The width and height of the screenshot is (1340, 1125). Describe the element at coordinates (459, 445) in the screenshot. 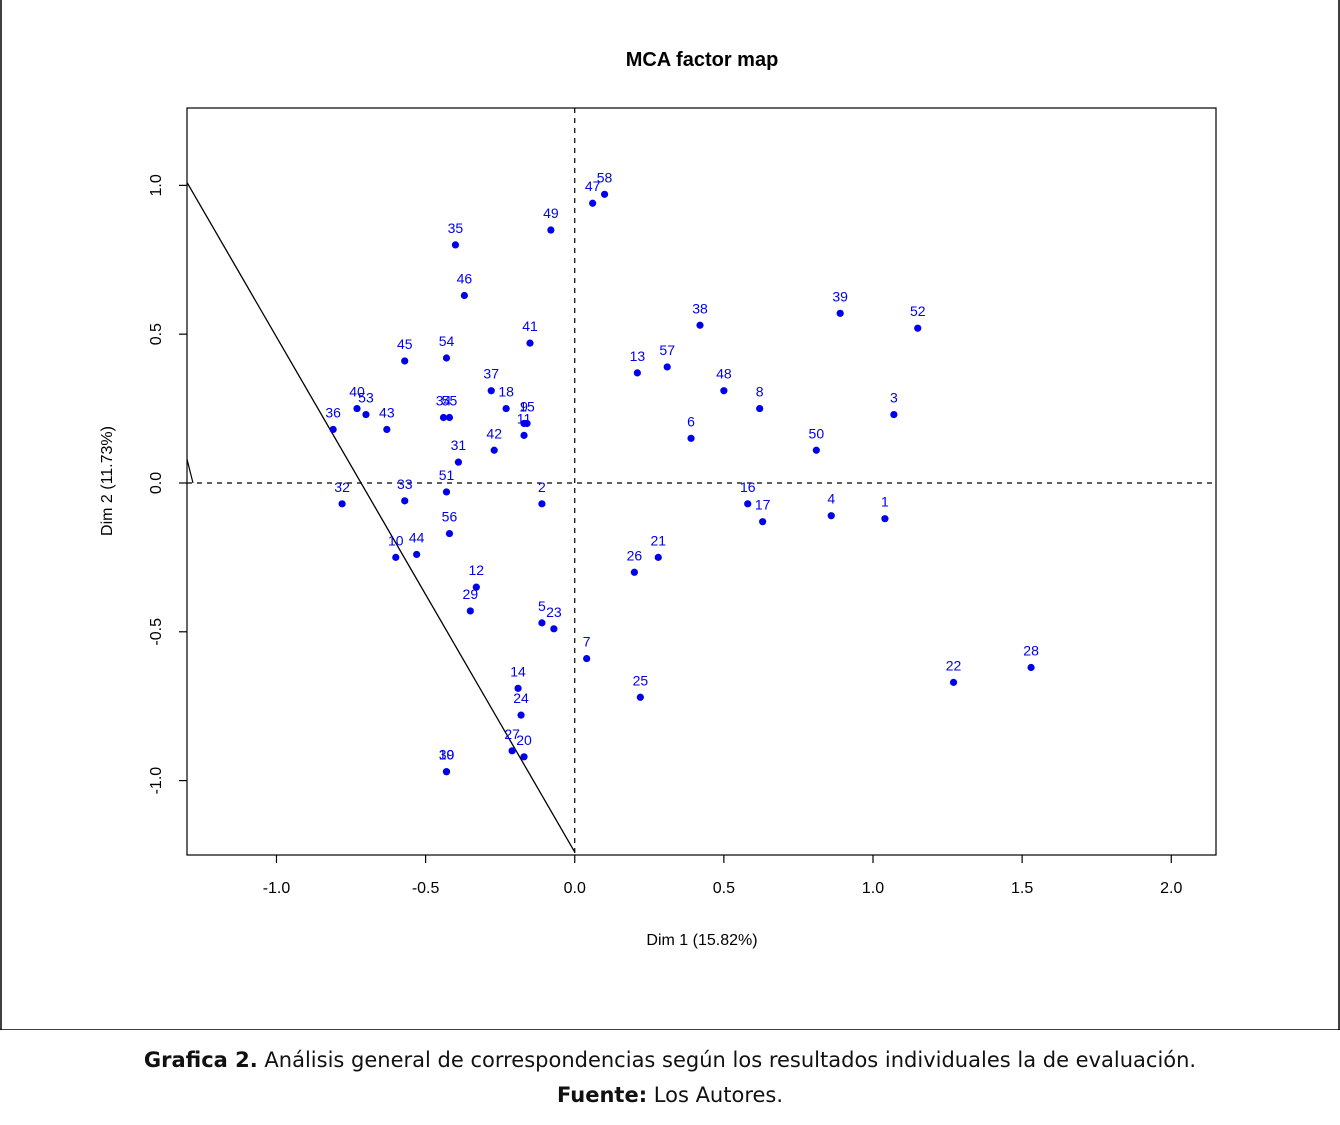

I see `point-label: 31` at that location.